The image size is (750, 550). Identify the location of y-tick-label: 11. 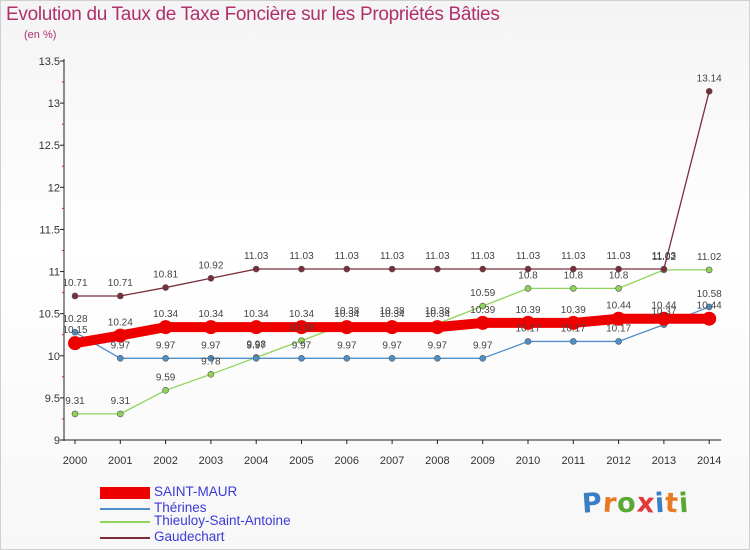
(54, 273).